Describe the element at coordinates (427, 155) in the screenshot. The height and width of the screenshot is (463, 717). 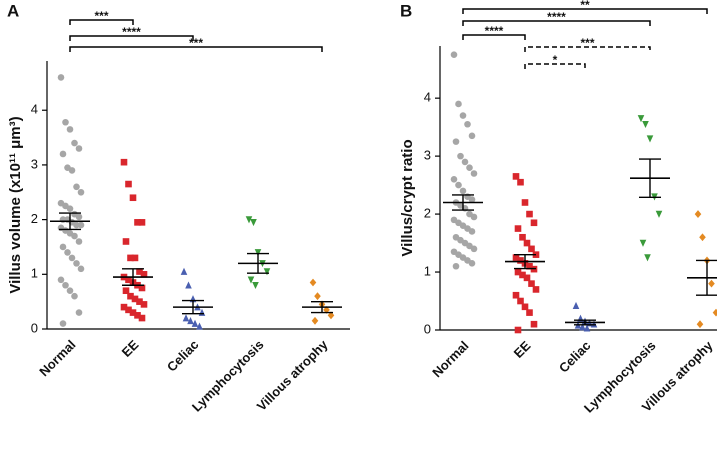
I see `y-tick-label: 3` at that location.